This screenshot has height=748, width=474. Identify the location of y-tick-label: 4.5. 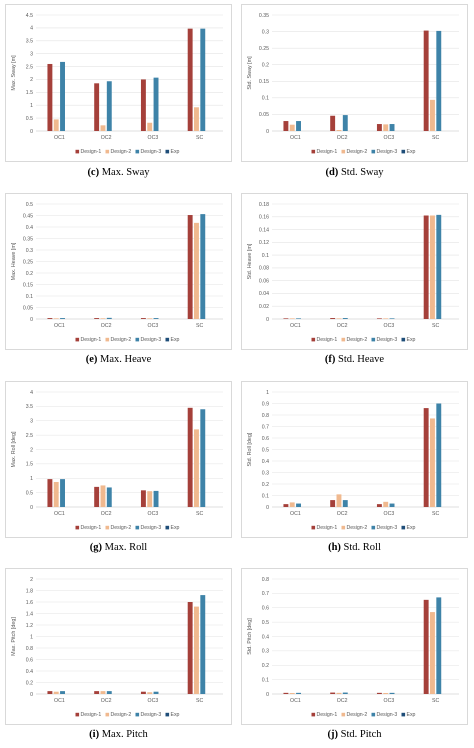
(29, 16).